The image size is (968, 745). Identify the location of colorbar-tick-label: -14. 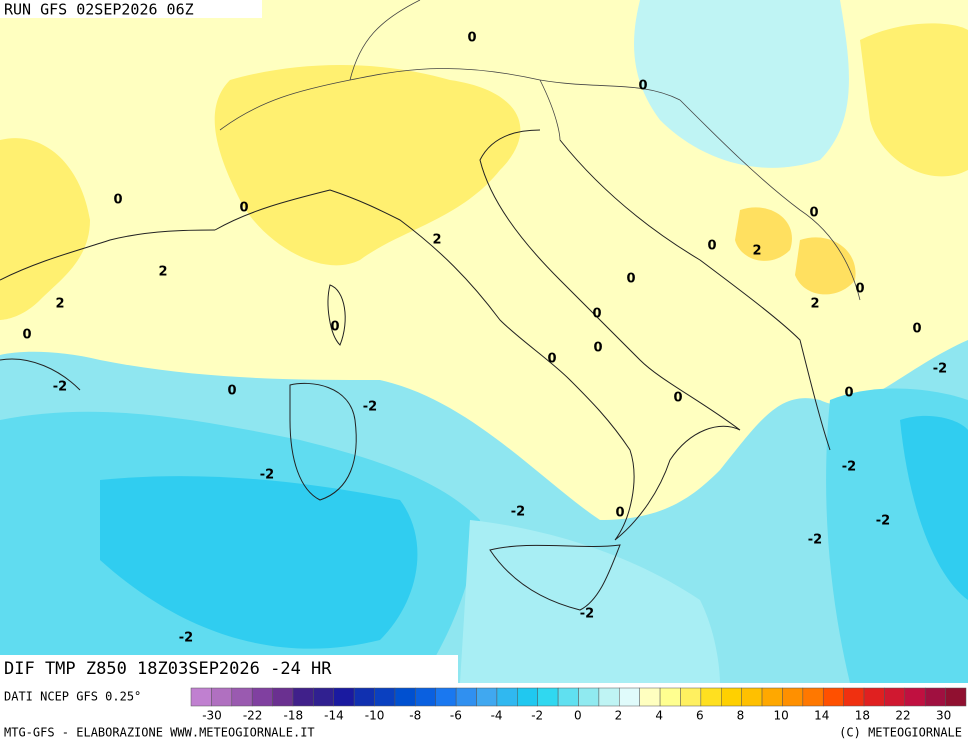
(334, 716).